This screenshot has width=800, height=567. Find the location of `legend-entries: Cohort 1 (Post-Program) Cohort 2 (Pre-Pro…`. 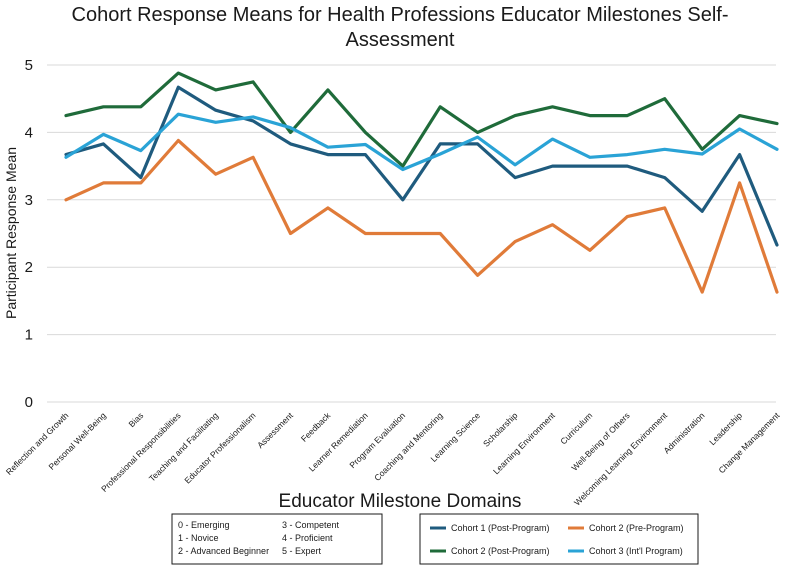

legend-entries: Cohort 1 (Post-Program) Cohort 2 (Pre-Pro… is located at coordinates (557, 539).